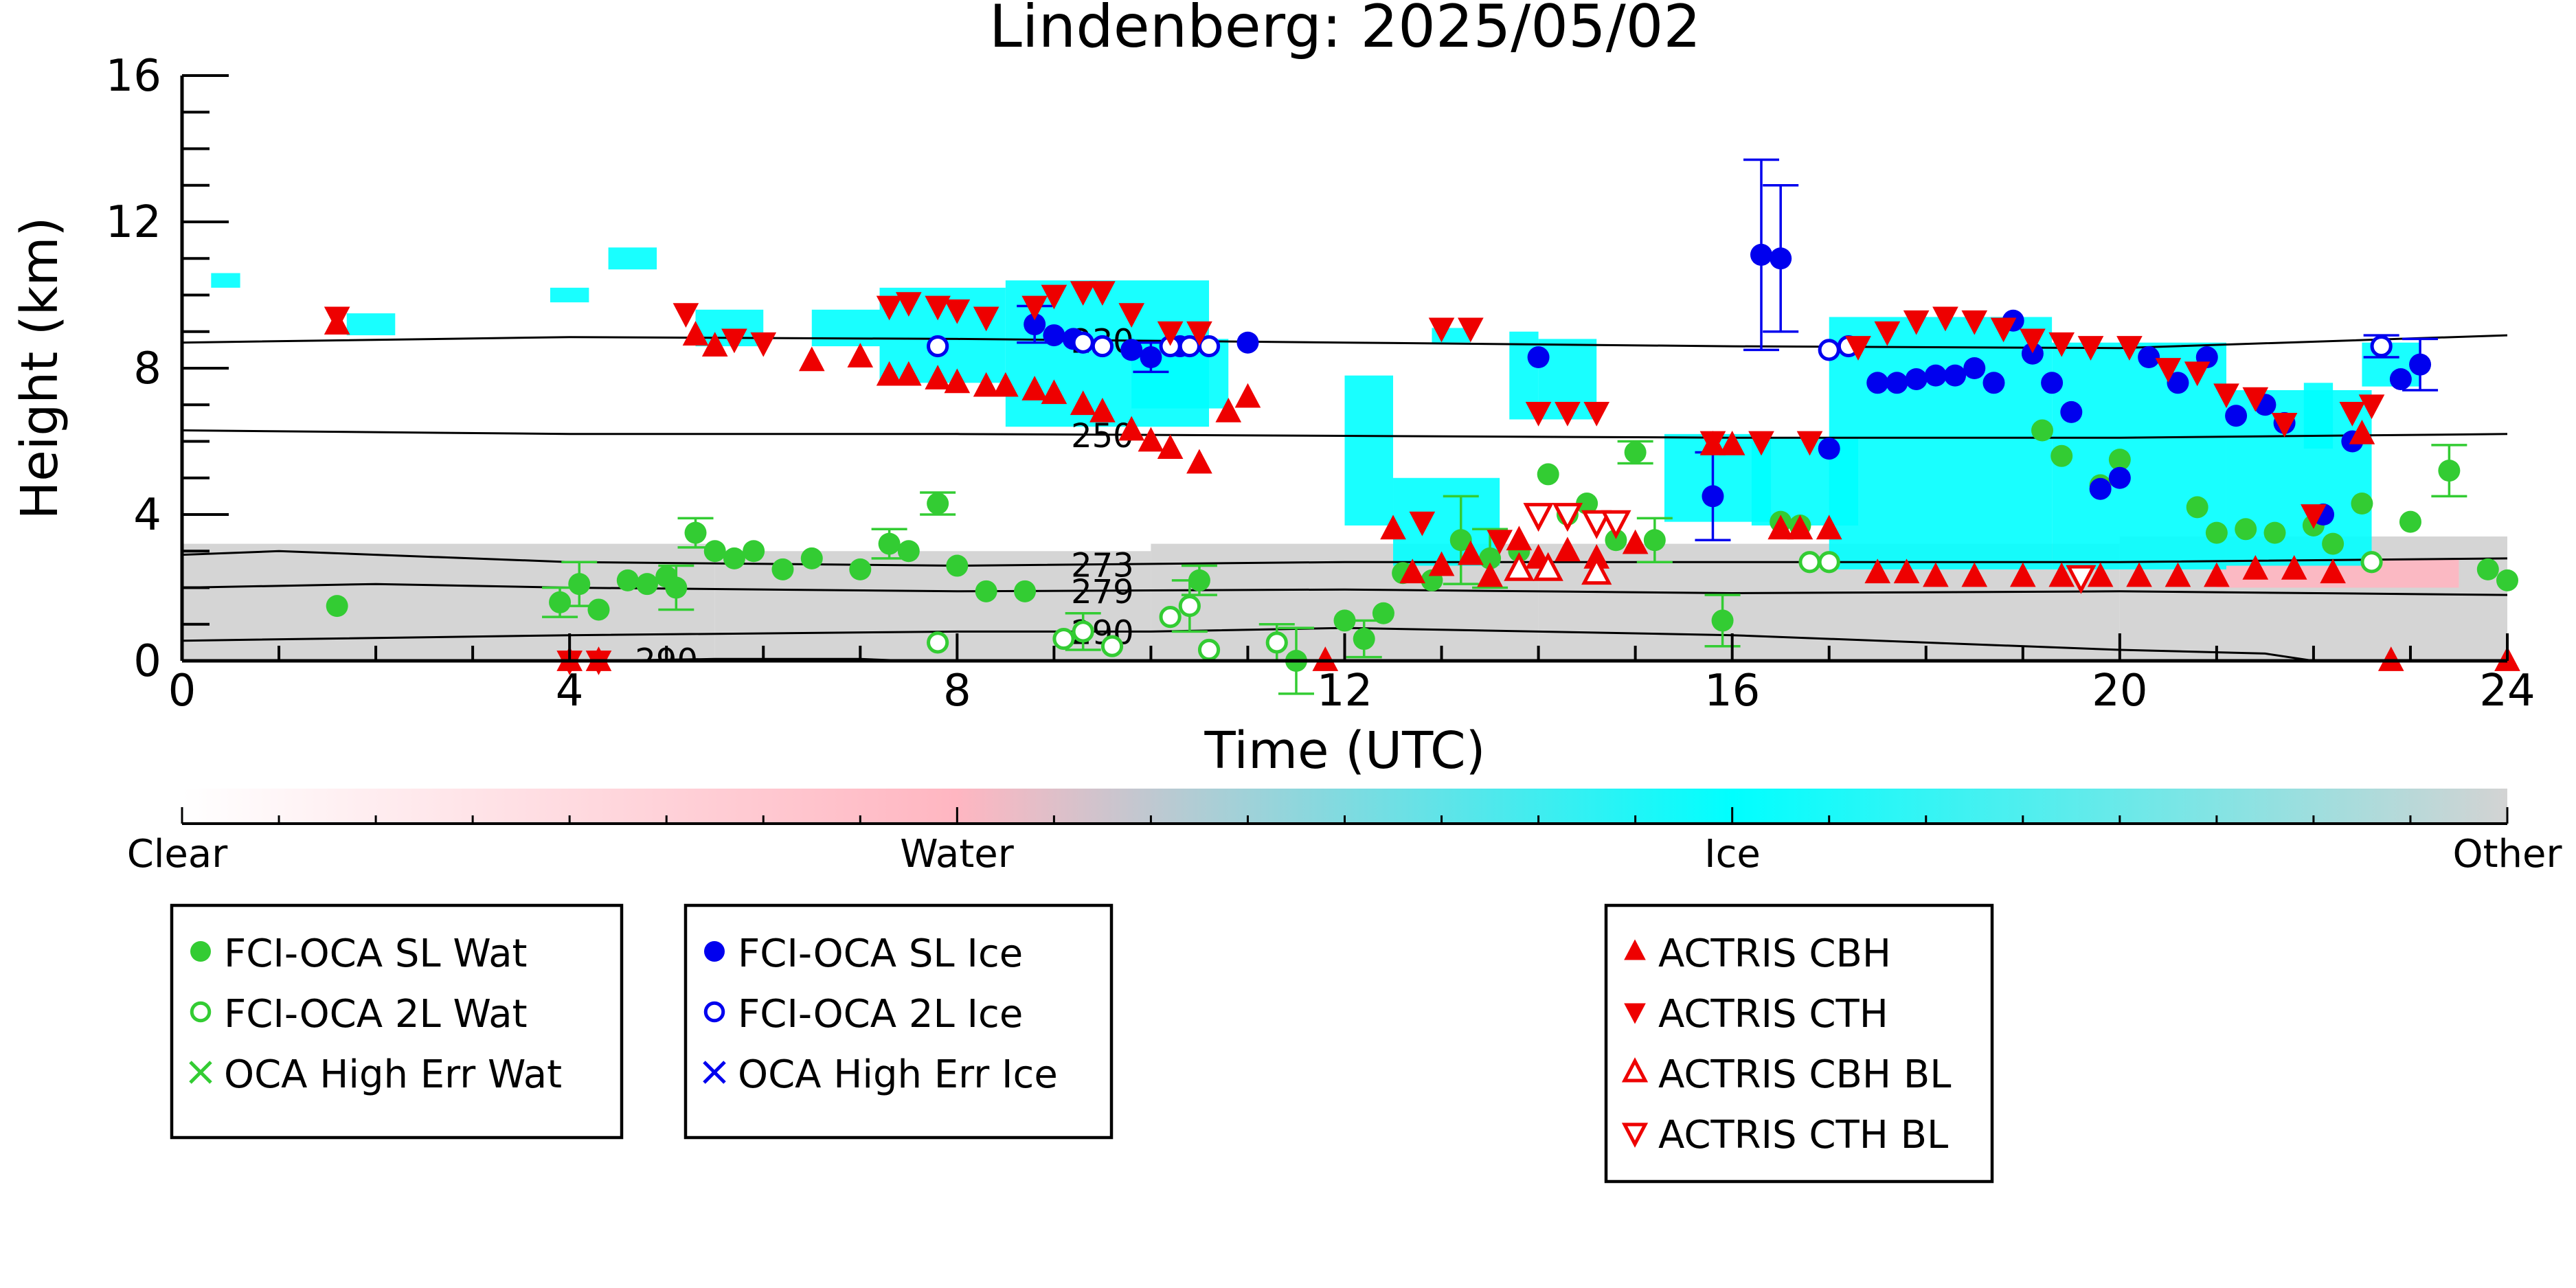  I want to click on y-tick-label: 0, so click(147, 661).